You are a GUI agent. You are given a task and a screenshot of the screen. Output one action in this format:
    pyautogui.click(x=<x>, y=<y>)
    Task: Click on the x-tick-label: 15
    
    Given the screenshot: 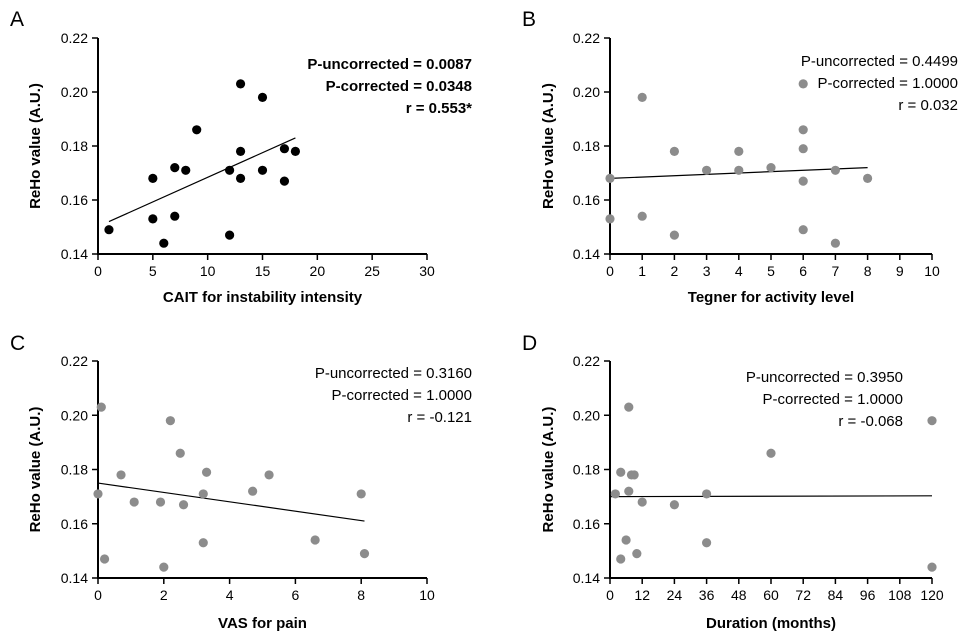 What is the action you would take?
    pyautogui.click(x=263, y=271)
    